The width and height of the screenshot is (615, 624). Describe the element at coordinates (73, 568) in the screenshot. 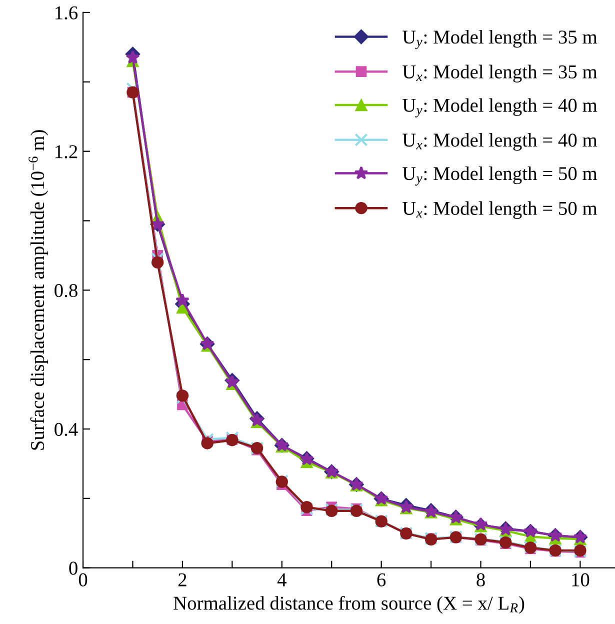

I see `y-tick-label: 0` at that location.